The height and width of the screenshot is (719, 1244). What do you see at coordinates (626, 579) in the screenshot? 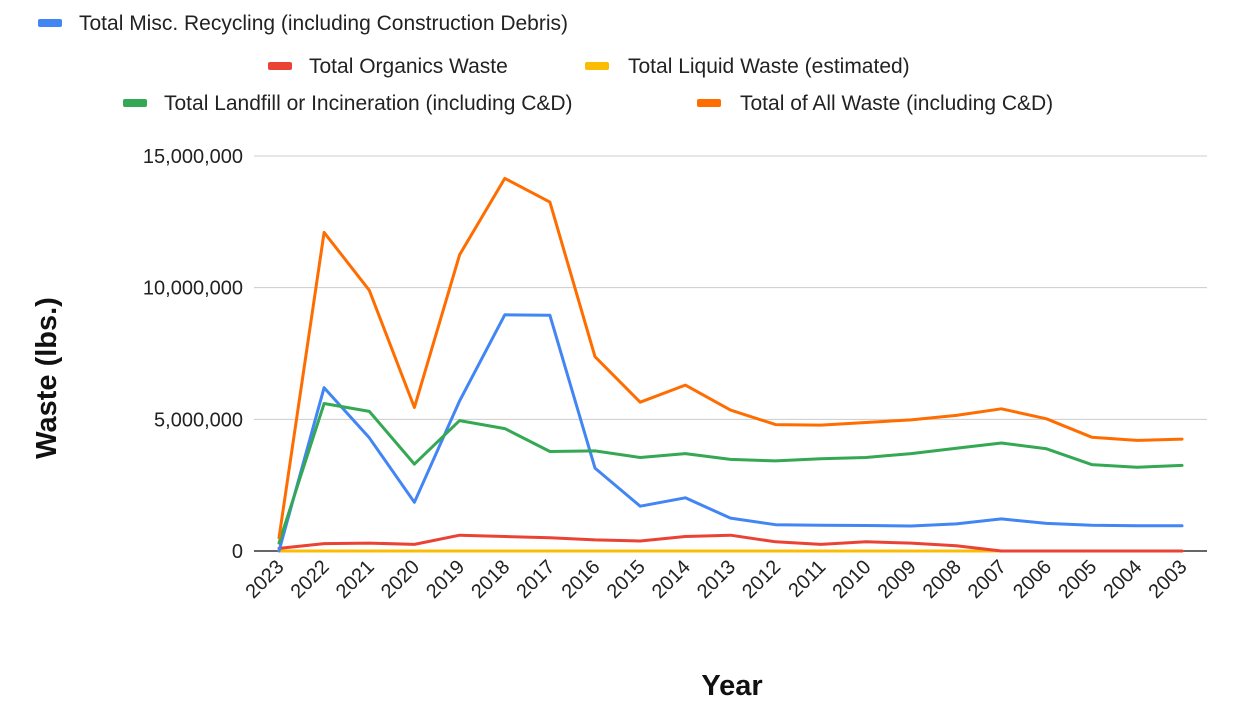
I see `x-tick-label-2015: 2015` at bounding box center [626, 579].